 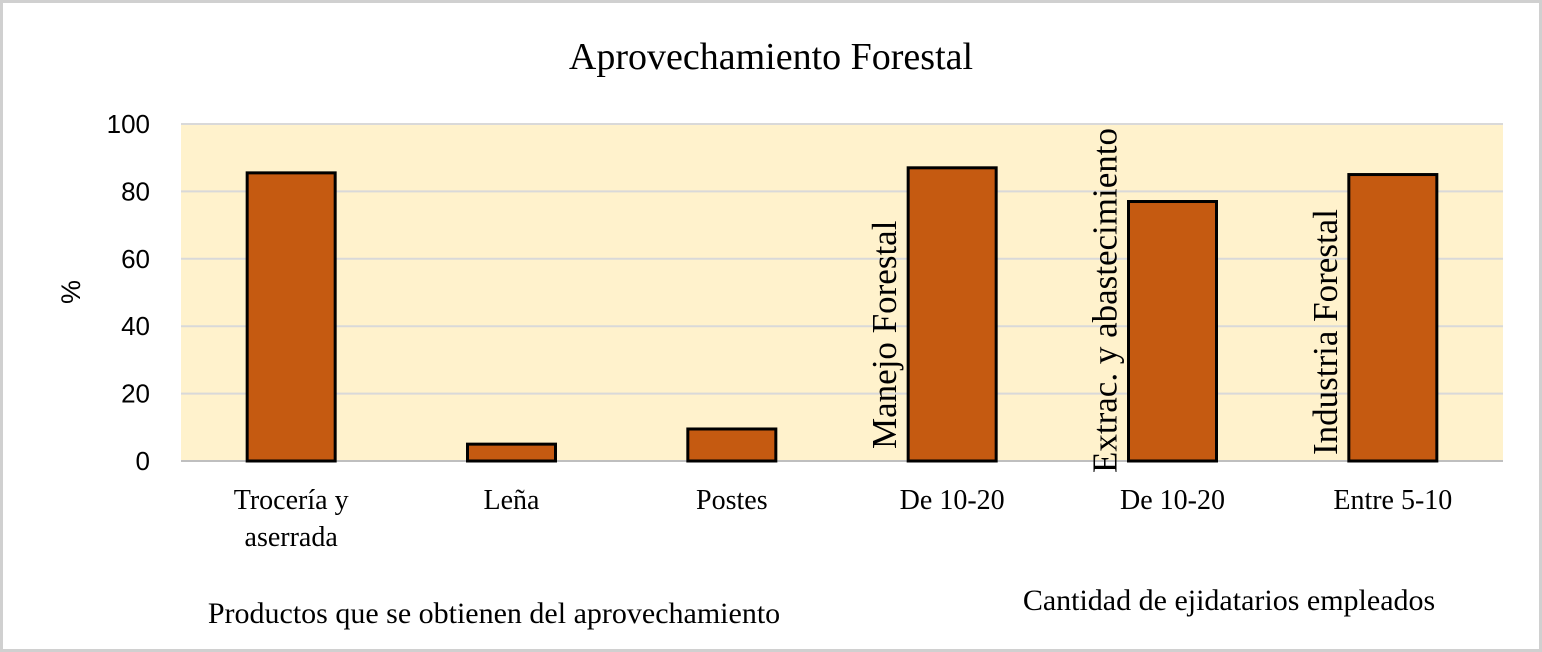 What do you see at coordinates (771, 57) in the screenshot?
I see `chart-title: Aprovechamiento Forestal` at bounding box center [771, 57].